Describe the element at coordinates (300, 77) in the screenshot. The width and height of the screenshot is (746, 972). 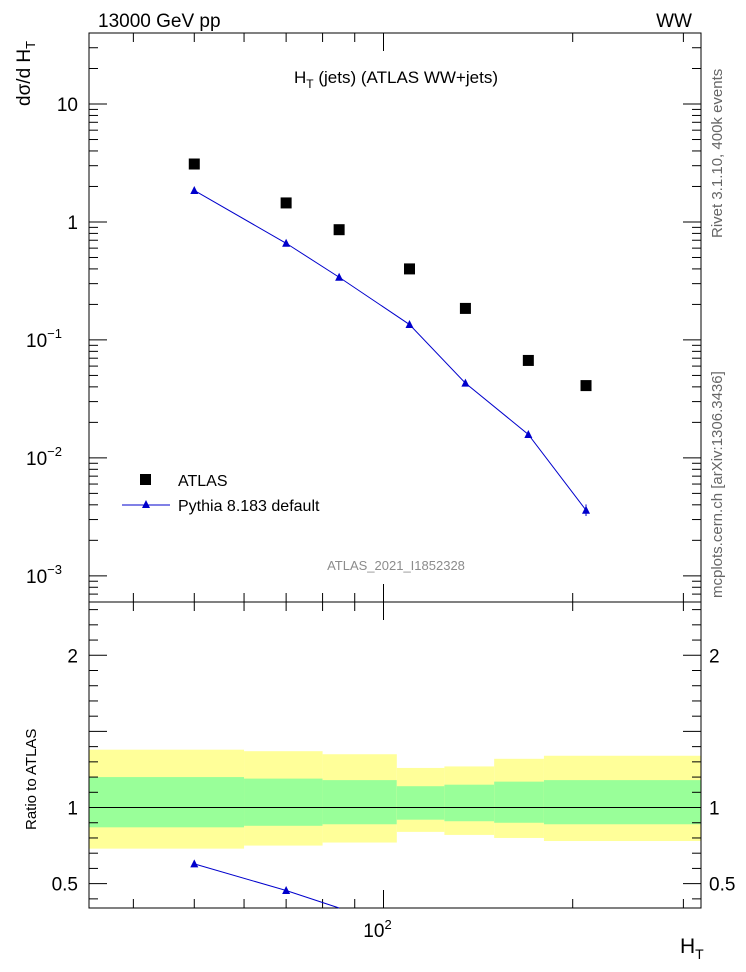
I see `main-title-main: H` at that location.